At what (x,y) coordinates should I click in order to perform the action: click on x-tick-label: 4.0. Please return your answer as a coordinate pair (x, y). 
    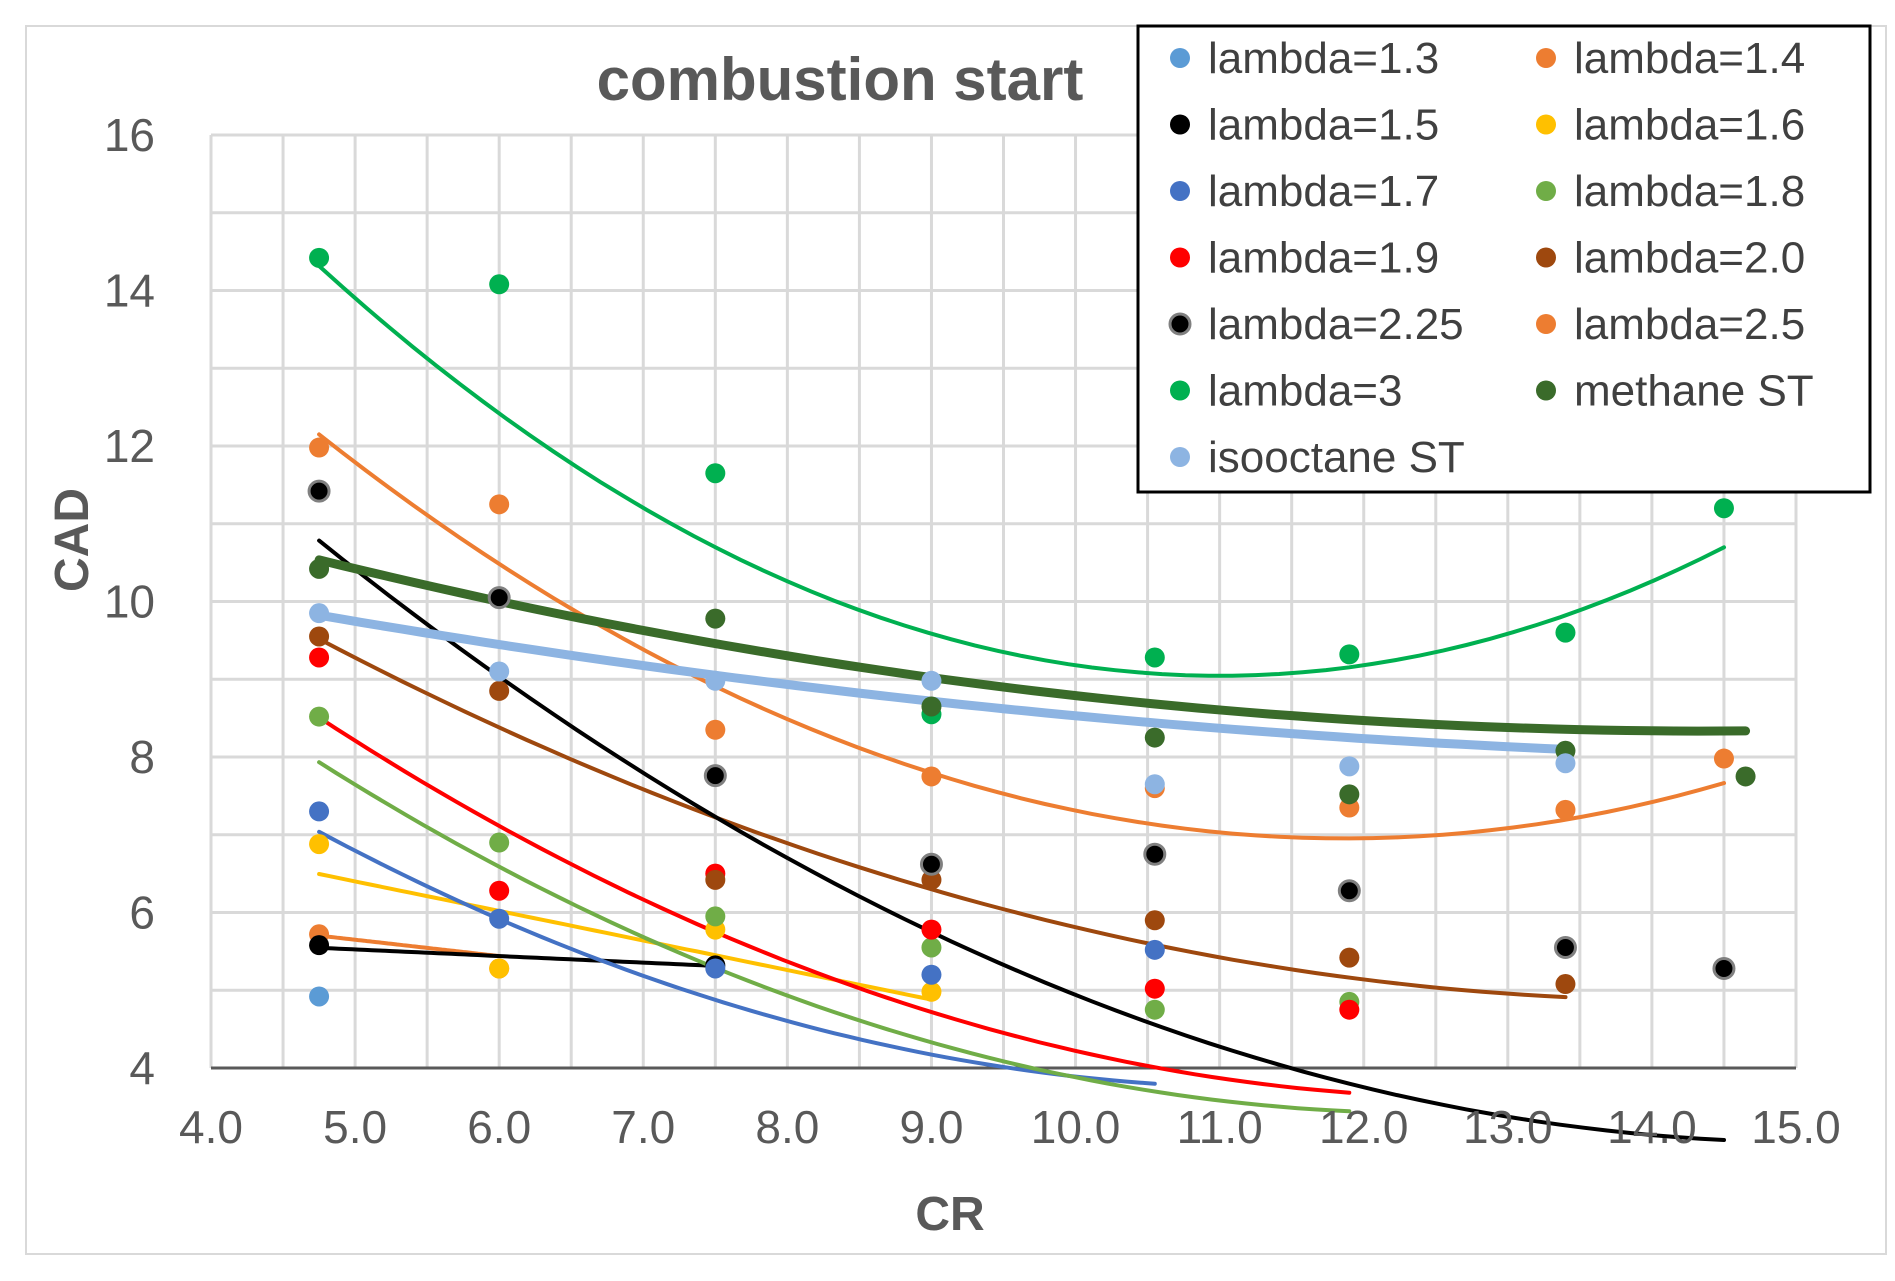
    Looking at the image, I should click on (211, 1127).